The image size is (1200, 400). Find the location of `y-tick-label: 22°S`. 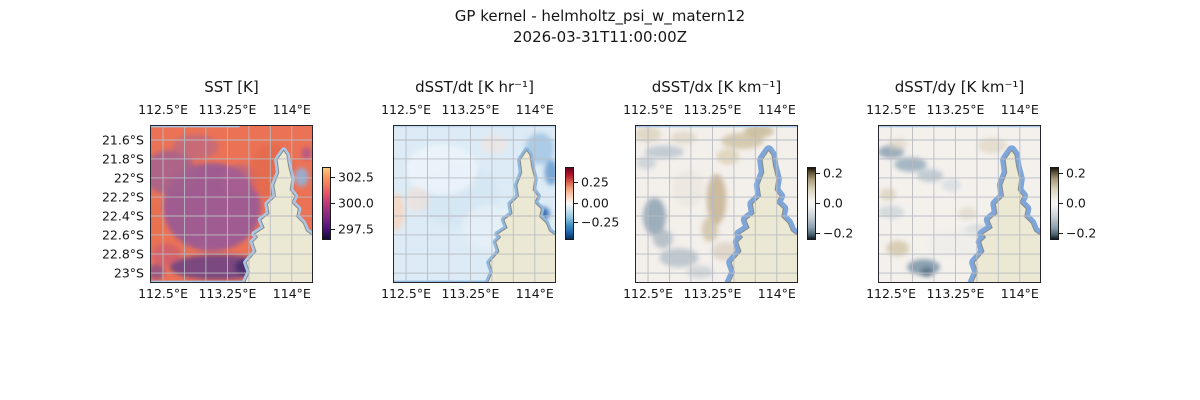

y-tick-label: 22°S is located at coordinates (128, 178).